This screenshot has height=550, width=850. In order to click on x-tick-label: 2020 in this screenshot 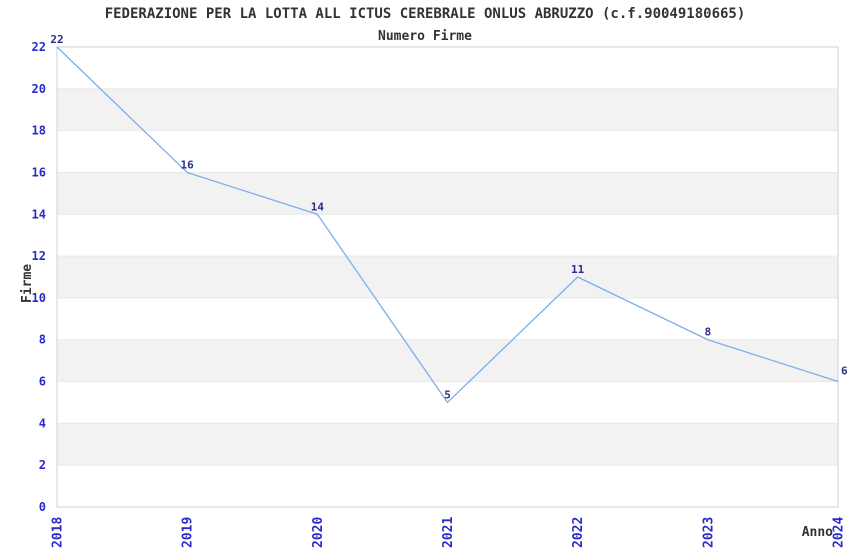, I will do `click(318, 532)`.